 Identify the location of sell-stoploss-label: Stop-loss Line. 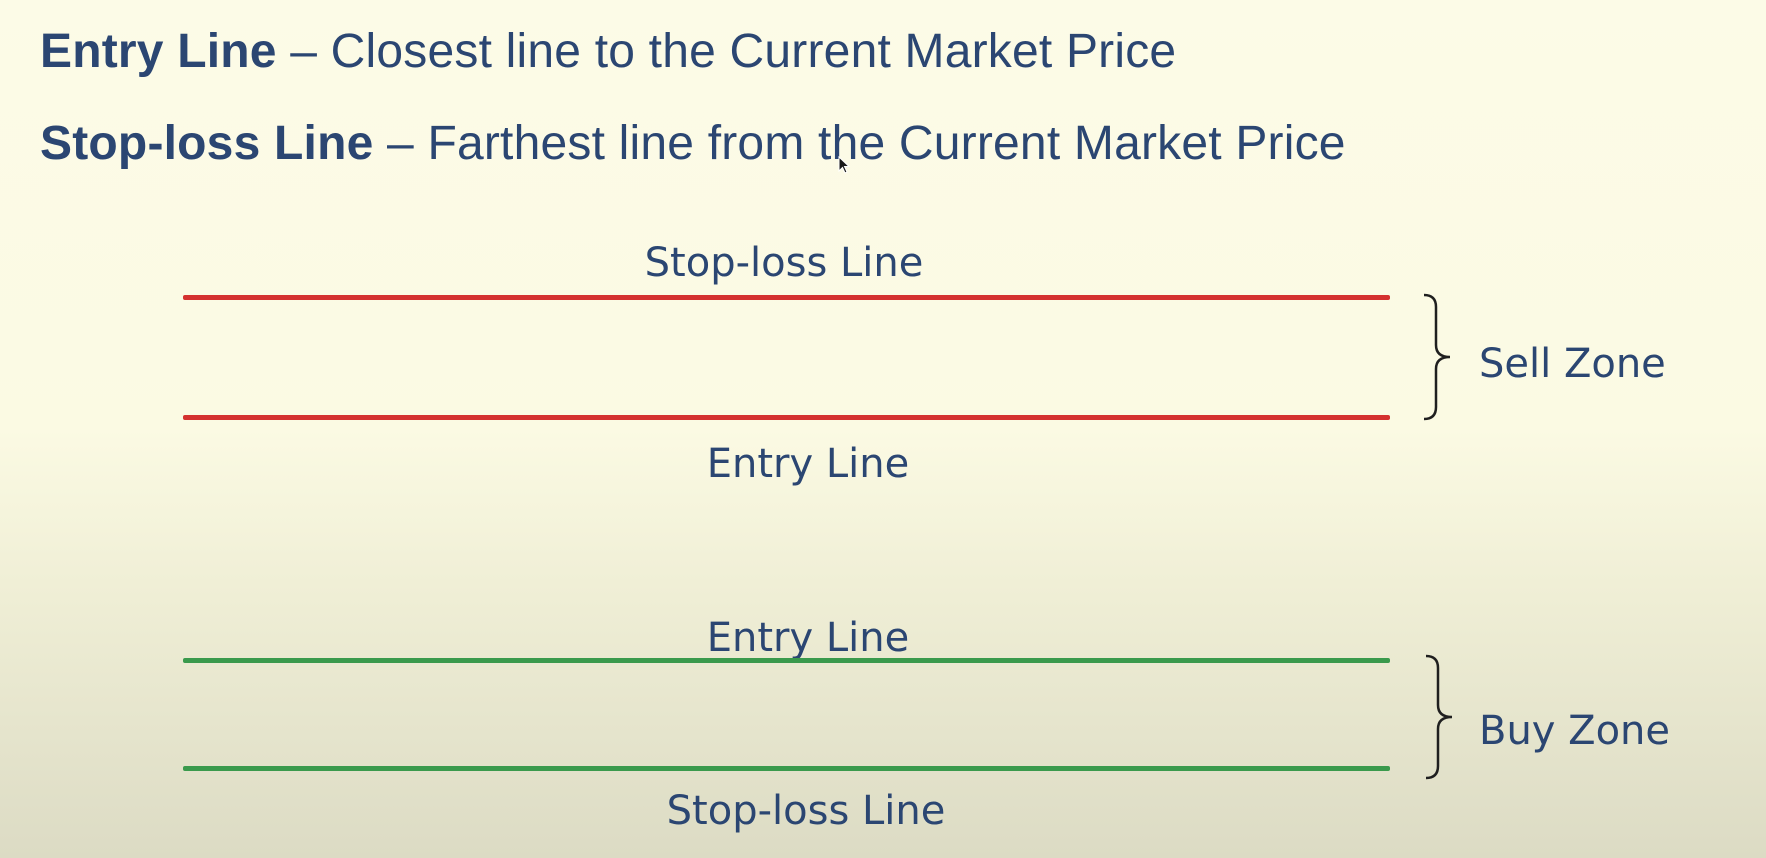
(784, 263).